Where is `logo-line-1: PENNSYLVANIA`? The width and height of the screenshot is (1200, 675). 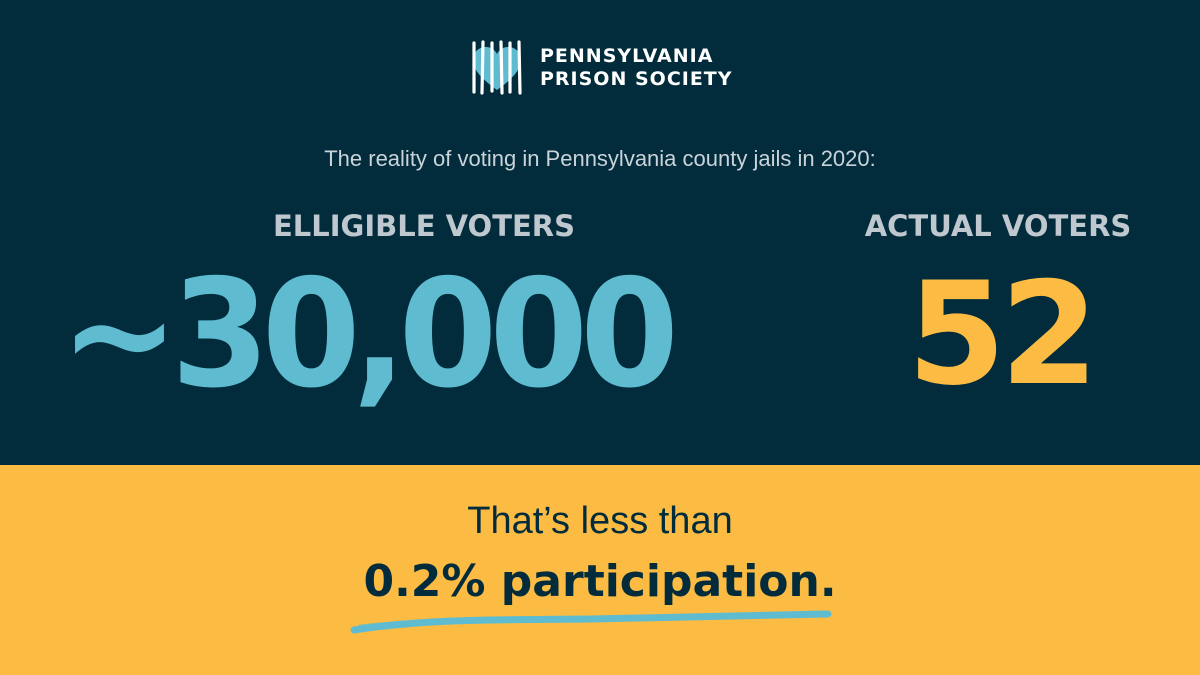
logo-line-1: PENNSYLVANIA is located at coordinates (627, 56).